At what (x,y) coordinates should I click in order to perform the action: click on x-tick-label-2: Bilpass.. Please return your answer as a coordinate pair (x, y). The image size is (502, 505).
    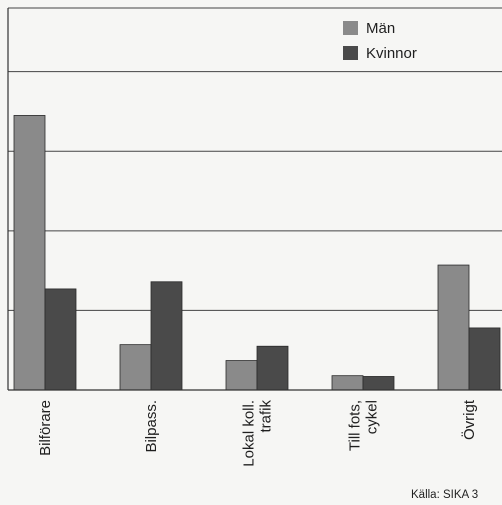
    Looking at the image, I should click on (151, 426).